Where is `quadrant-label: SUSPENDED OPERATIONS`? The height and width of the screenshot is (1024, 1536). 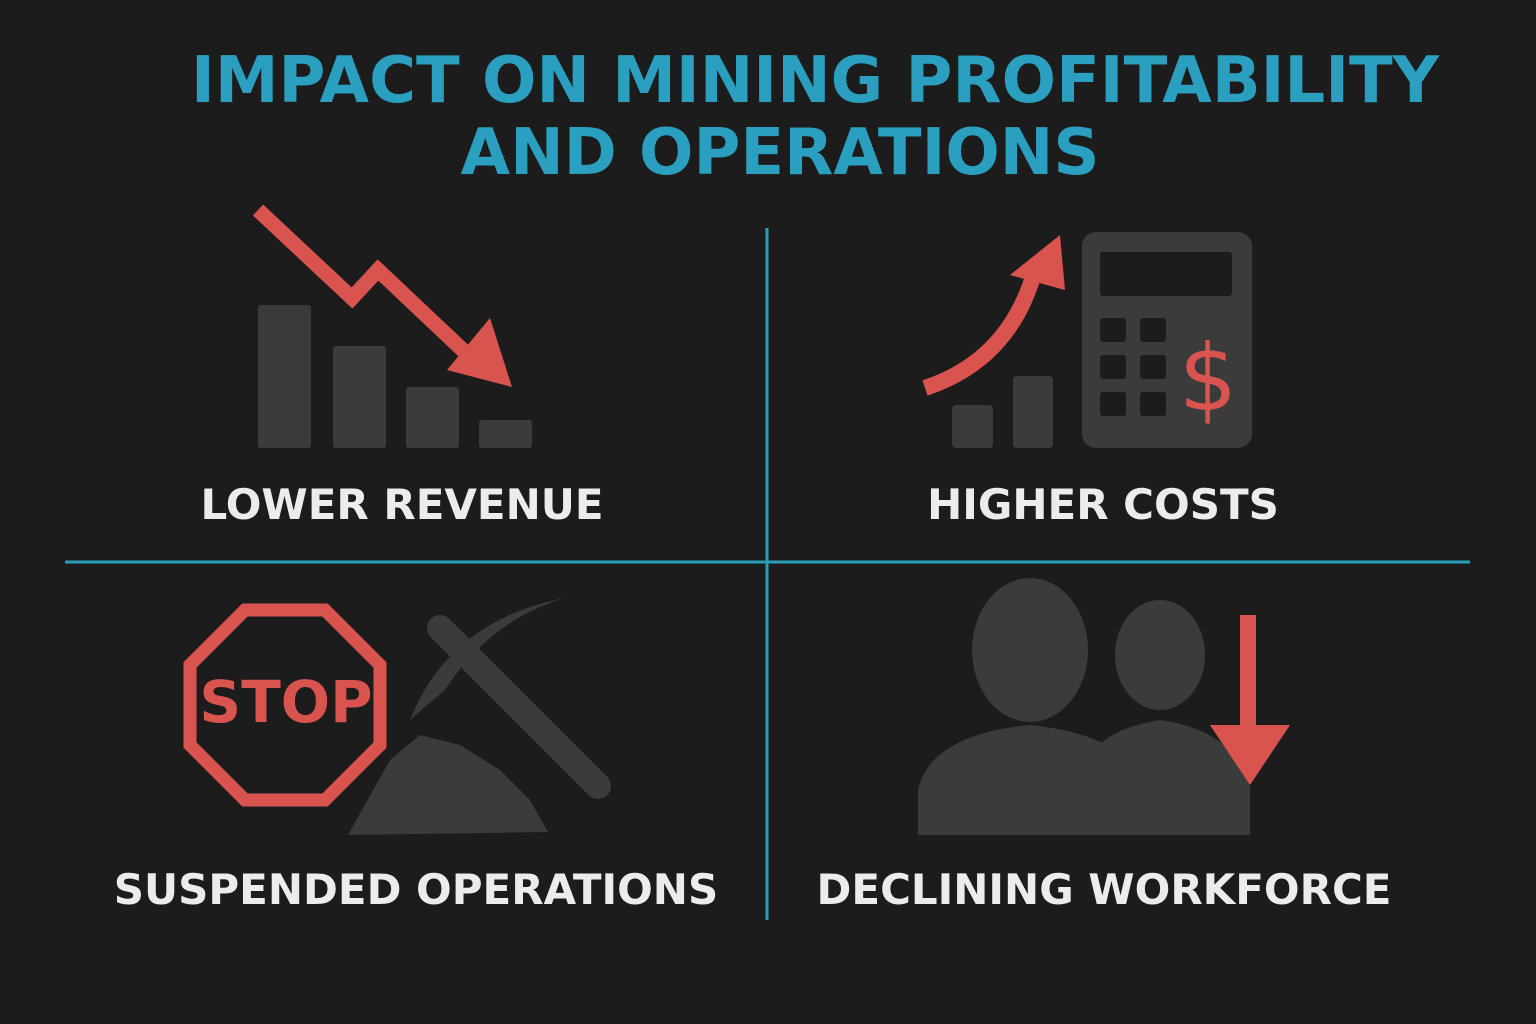 quadrant-label: SUSPENDED OPERATIONS is located at coordinates (416, 889).